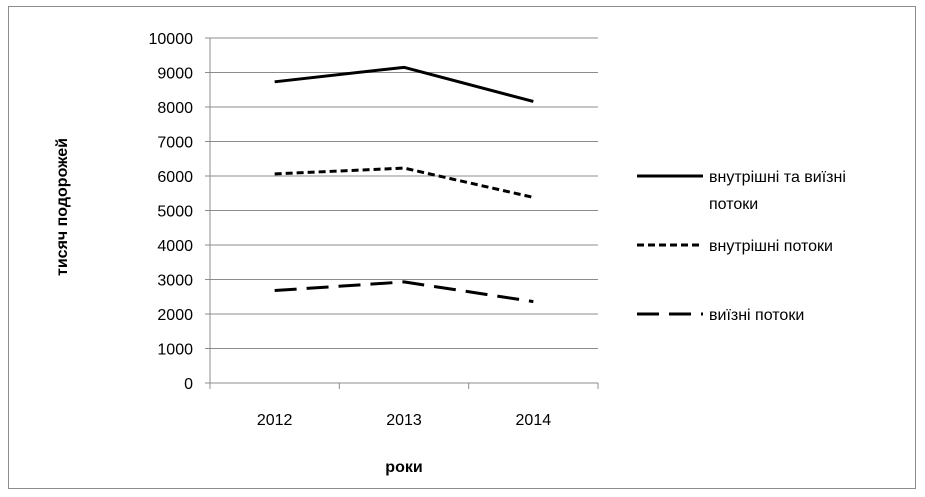 Image resolution: width=925 pixels, height=497 pixels. Describe the element at coordinates (756, 315) in the screenshot. I see `legend-label-3: виїзні потоки` at that location.